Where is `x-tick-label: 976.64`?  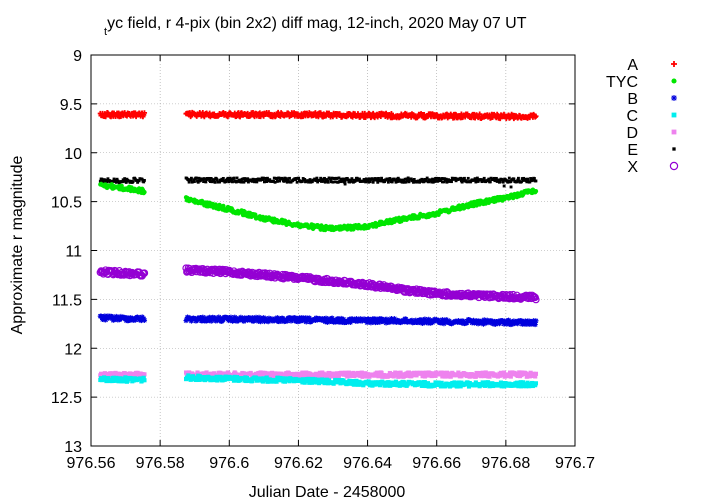
x-tick-label: 976.64 is located at coordinates (367, 463).